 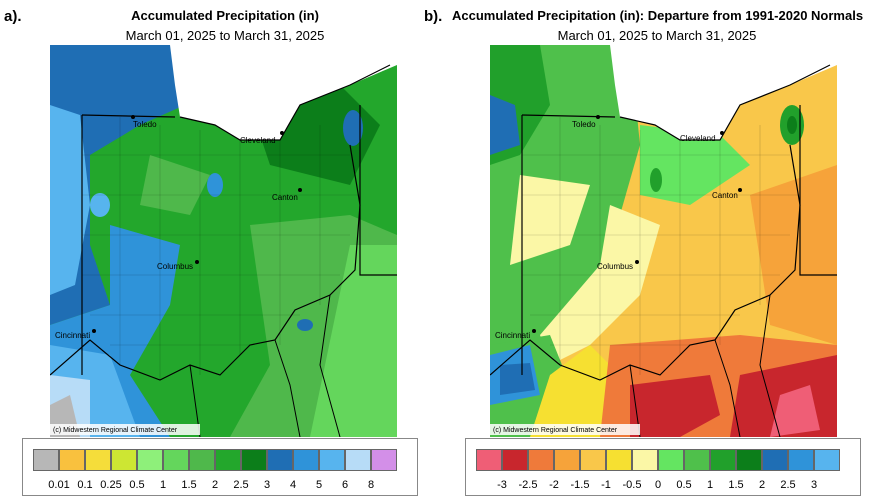 What do you see at coordinates (637, 224) in the screenshot?
I see `panel-b-city-markers` at bounding box center [637, 224].